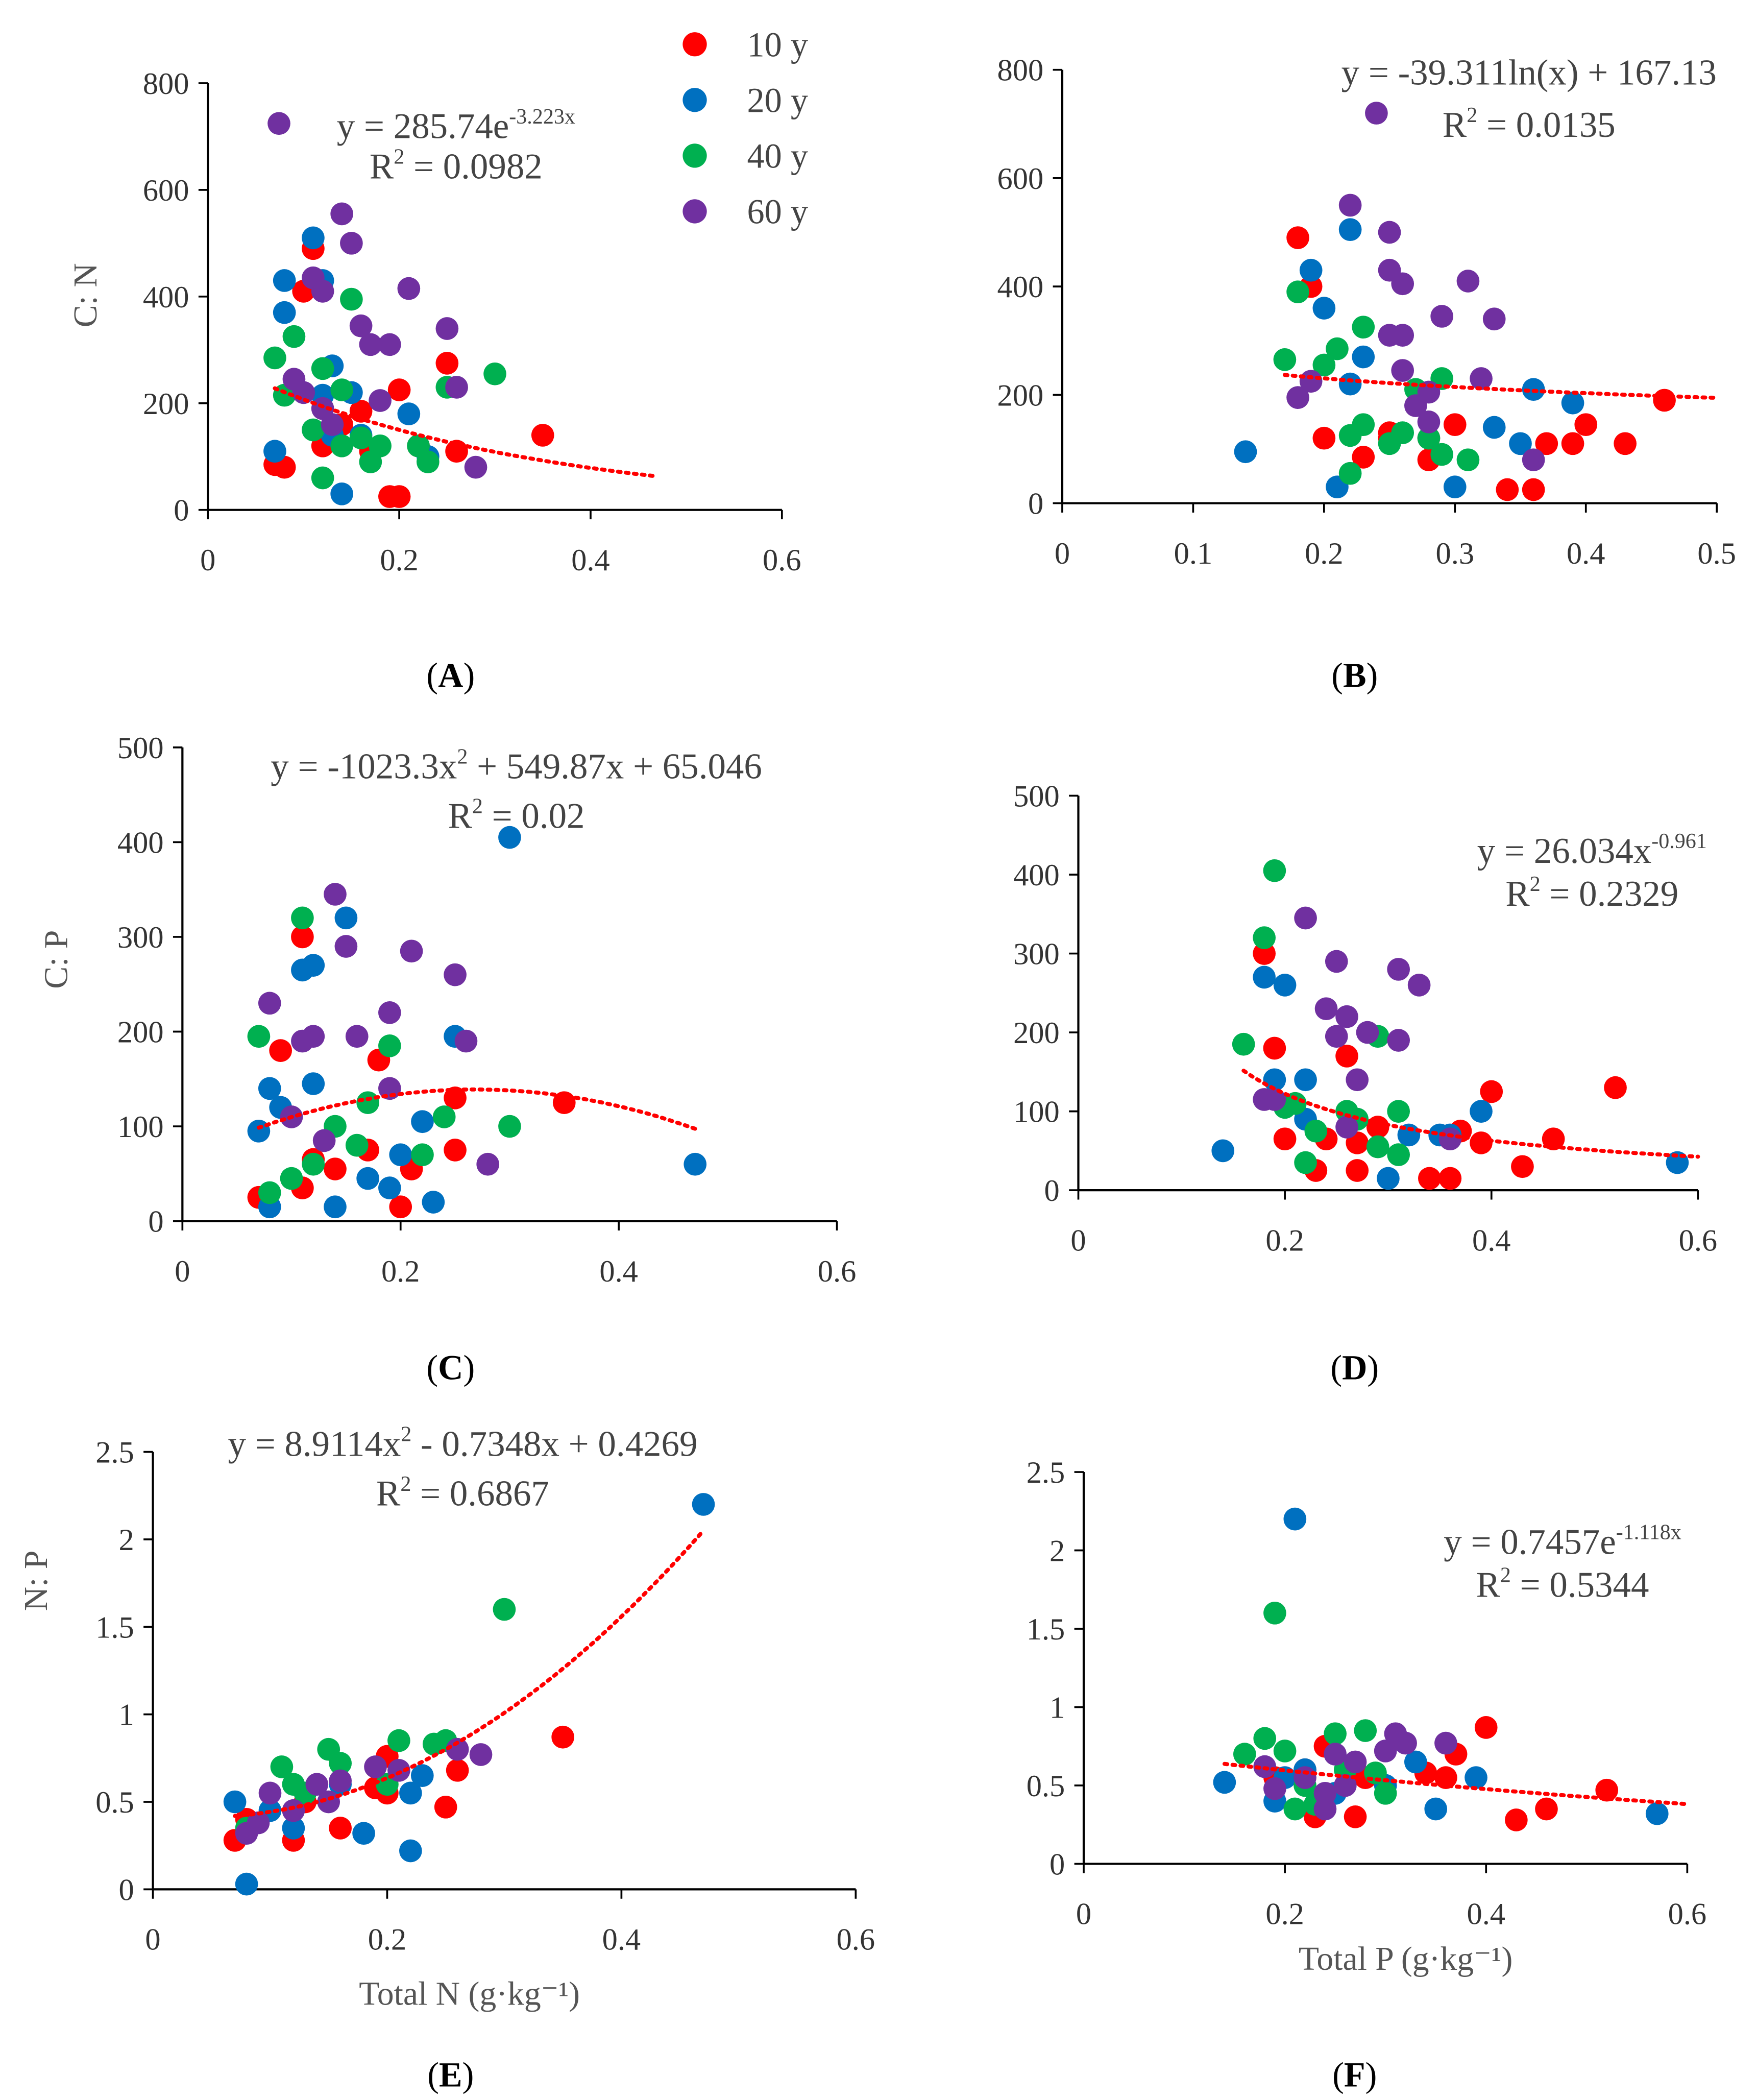  I want to click on x-tick-label: 0.1, so click(1193, 554).